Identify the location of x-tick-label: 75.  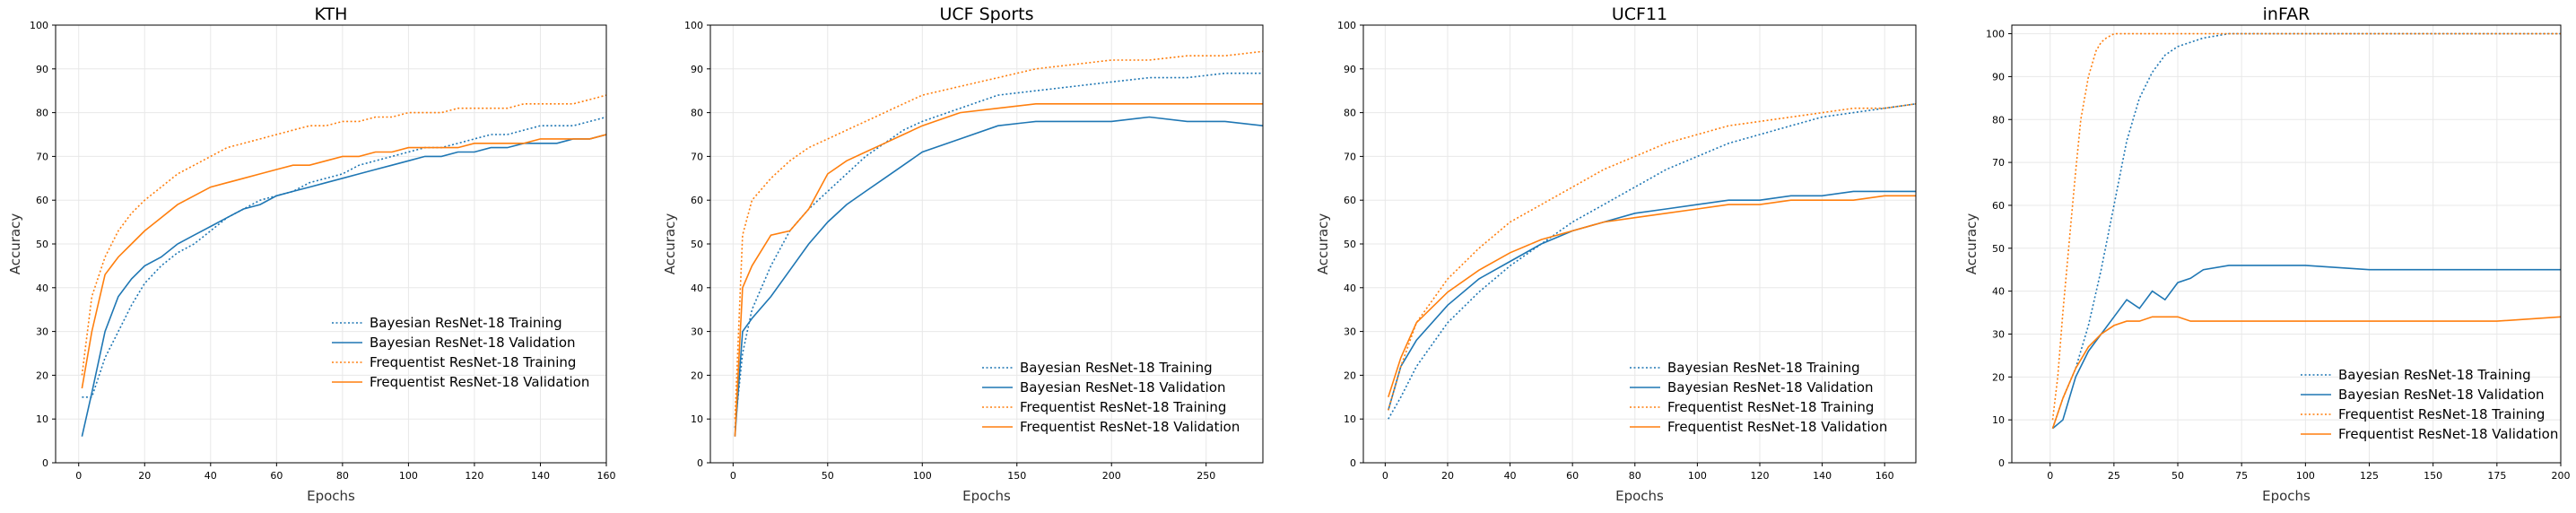
(2241, 476).